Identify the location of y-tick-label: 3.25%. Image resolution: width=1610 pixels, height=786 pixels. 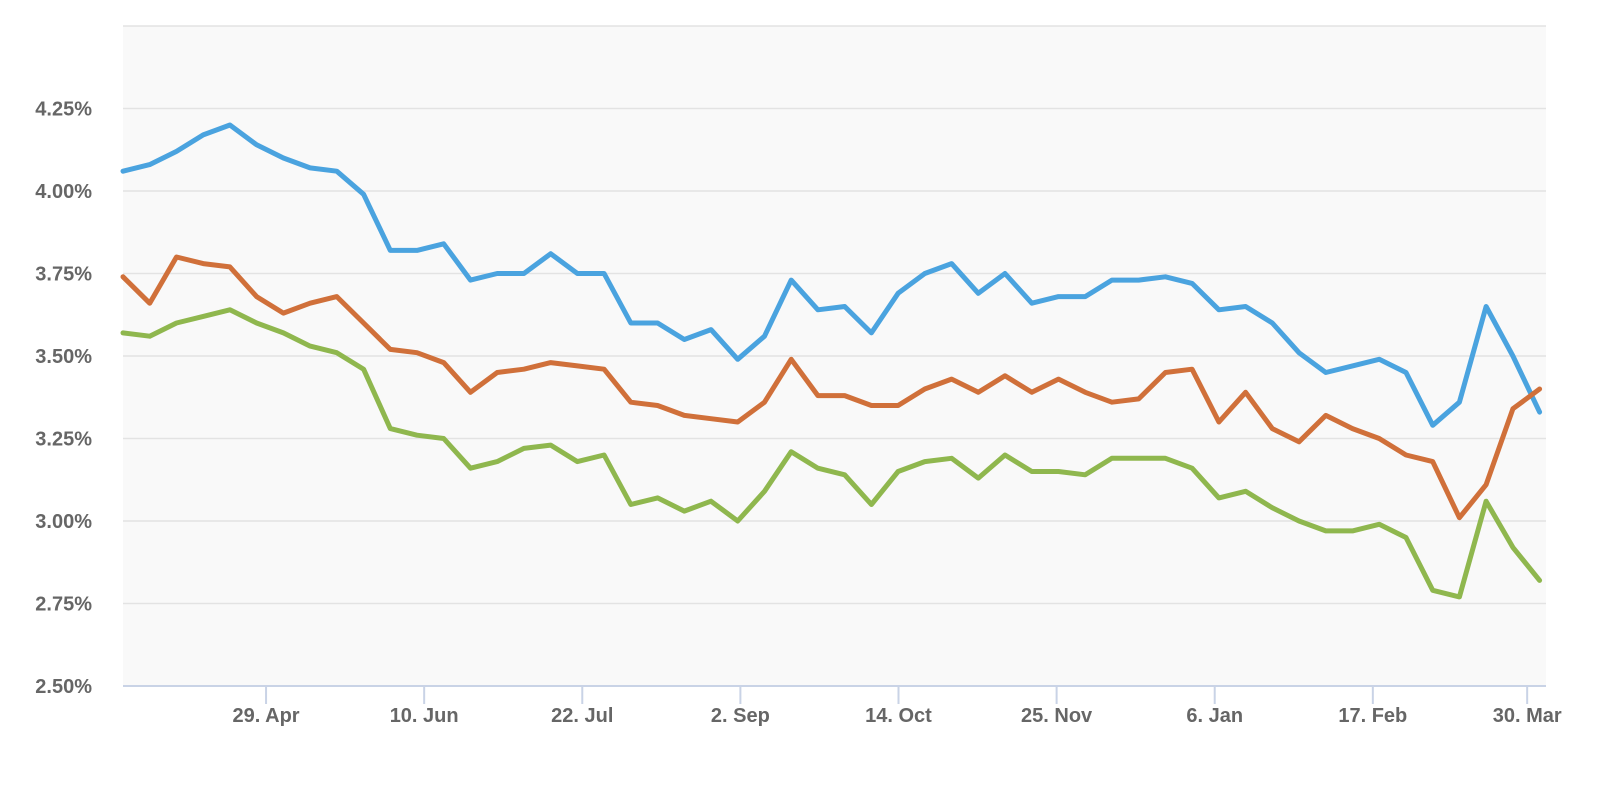
(63, 440).